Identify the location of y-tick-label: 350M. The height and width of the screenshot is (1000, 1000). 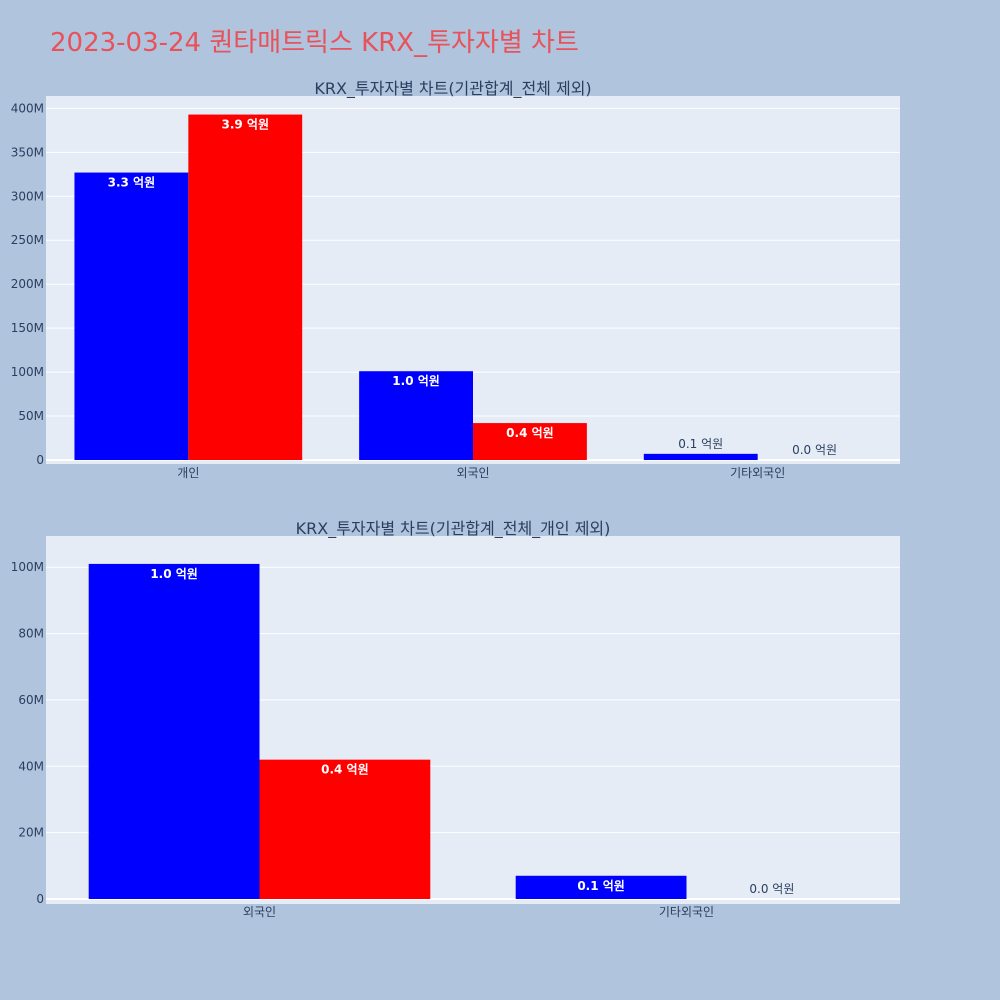
(27, 152).